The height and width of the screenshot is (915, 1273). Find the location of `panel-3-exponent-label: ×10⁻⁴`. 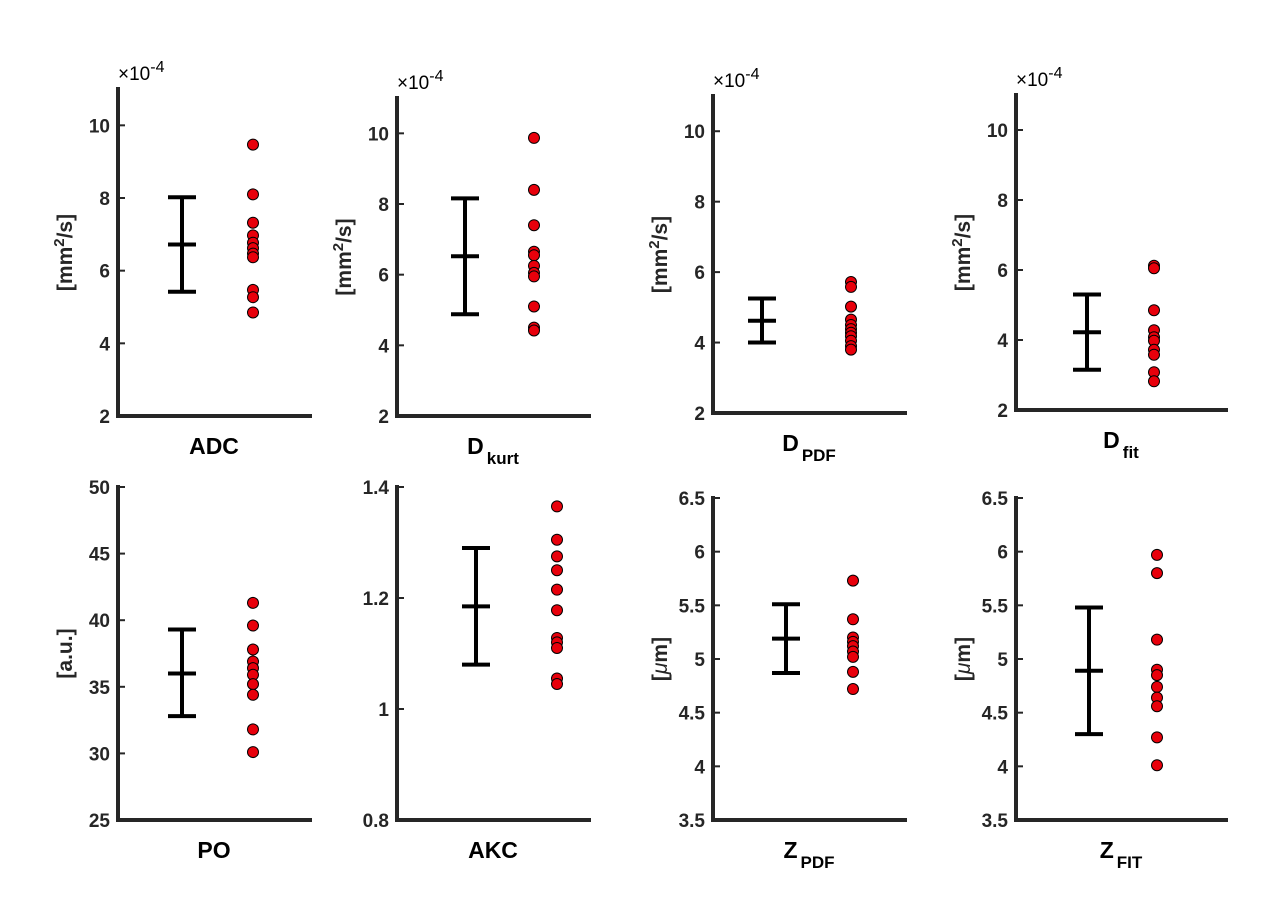

panel-3-exponent-label: ×10⁻⁴ is located at coordinates (736, 79).